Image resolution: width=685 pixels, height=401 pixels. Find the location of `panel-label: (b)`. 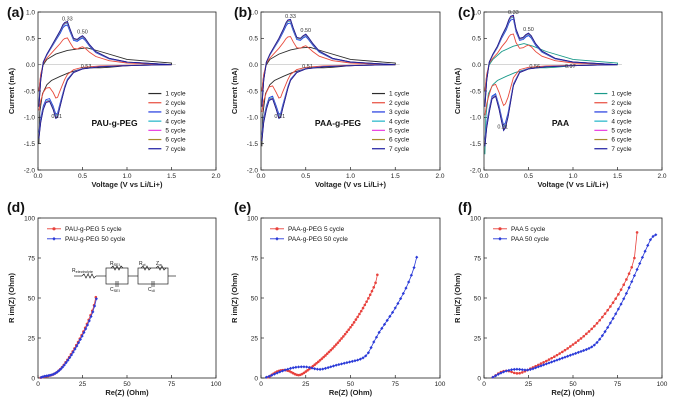

panel-label: (b) is located at coordinates (243, 12).